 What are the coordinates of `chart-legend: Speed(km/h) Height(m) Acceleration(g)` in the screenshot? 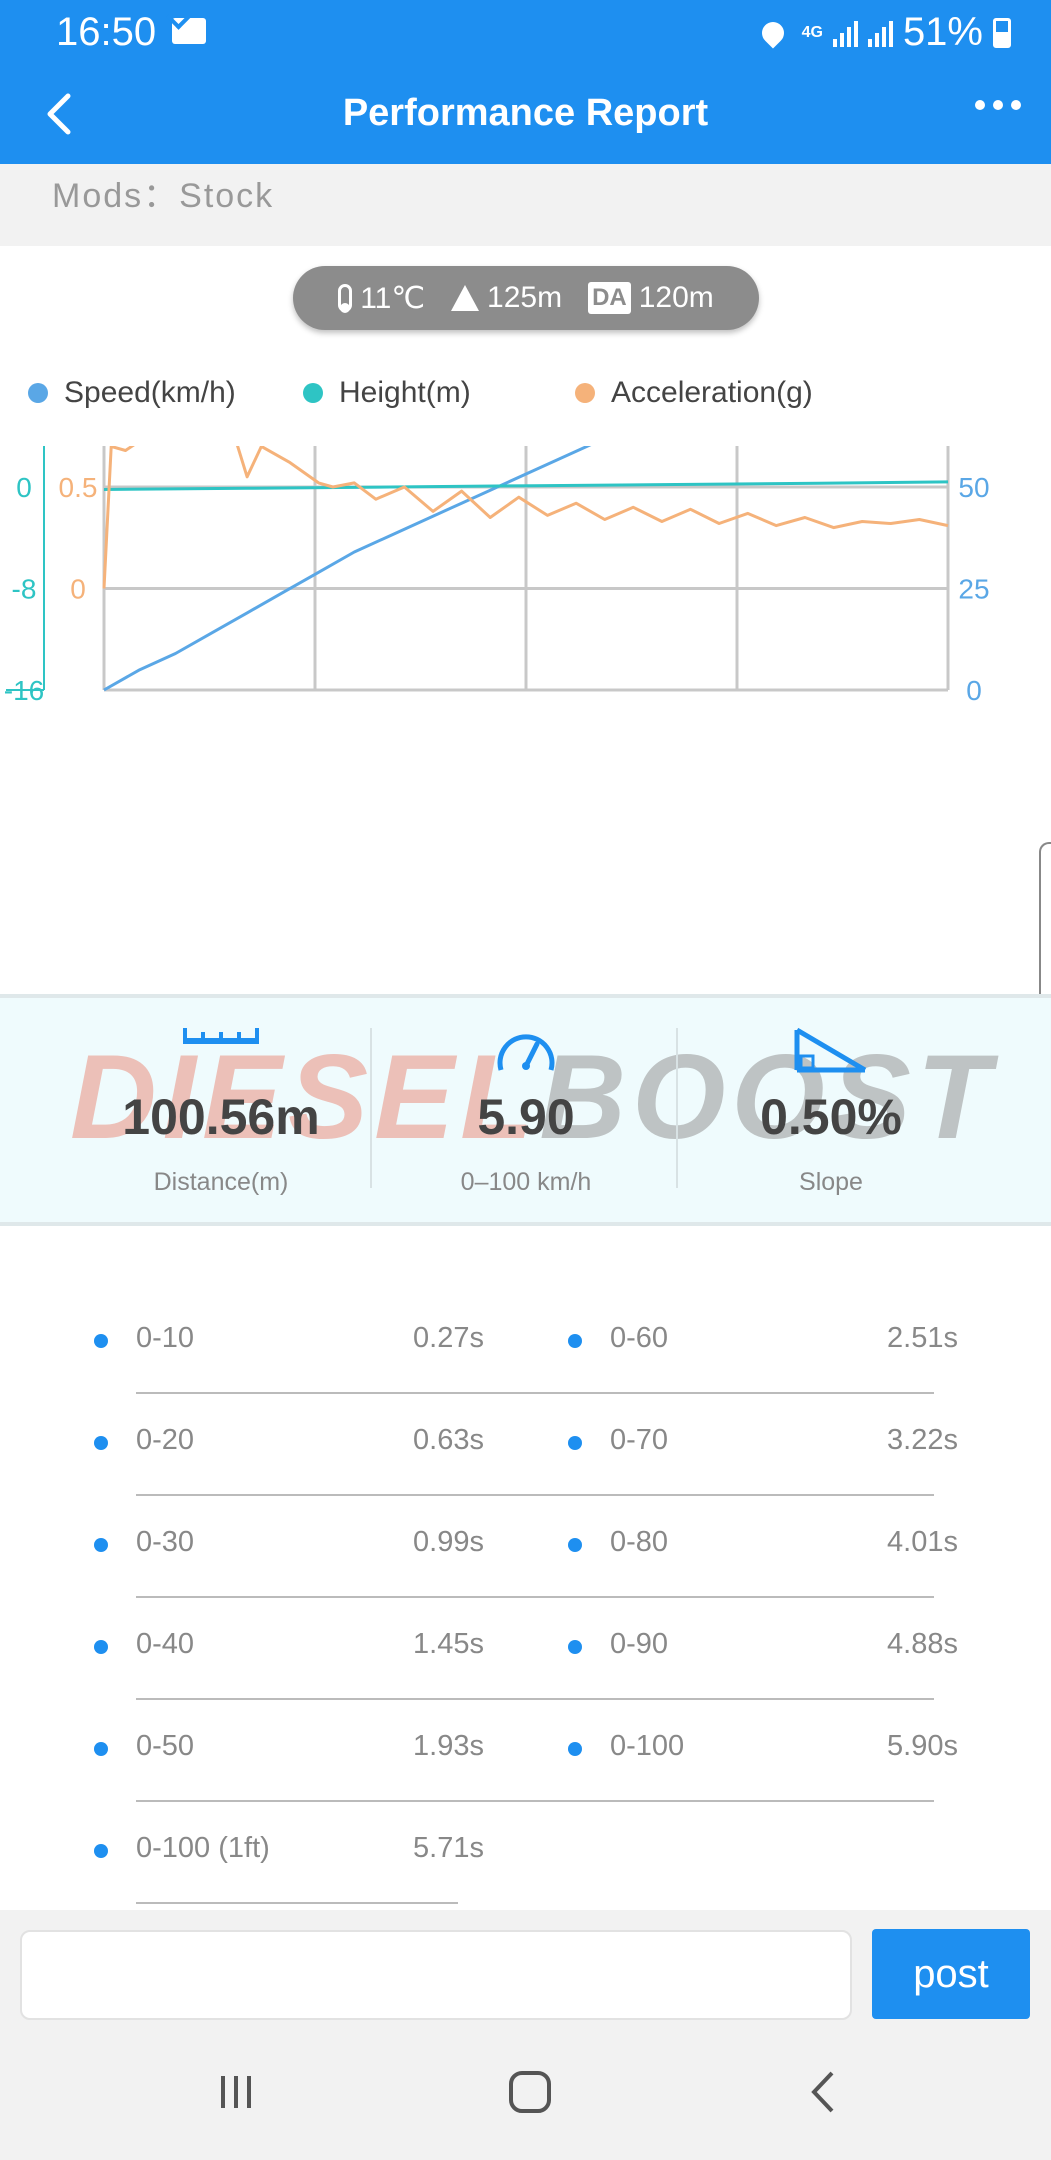 It's located at (420, 393).